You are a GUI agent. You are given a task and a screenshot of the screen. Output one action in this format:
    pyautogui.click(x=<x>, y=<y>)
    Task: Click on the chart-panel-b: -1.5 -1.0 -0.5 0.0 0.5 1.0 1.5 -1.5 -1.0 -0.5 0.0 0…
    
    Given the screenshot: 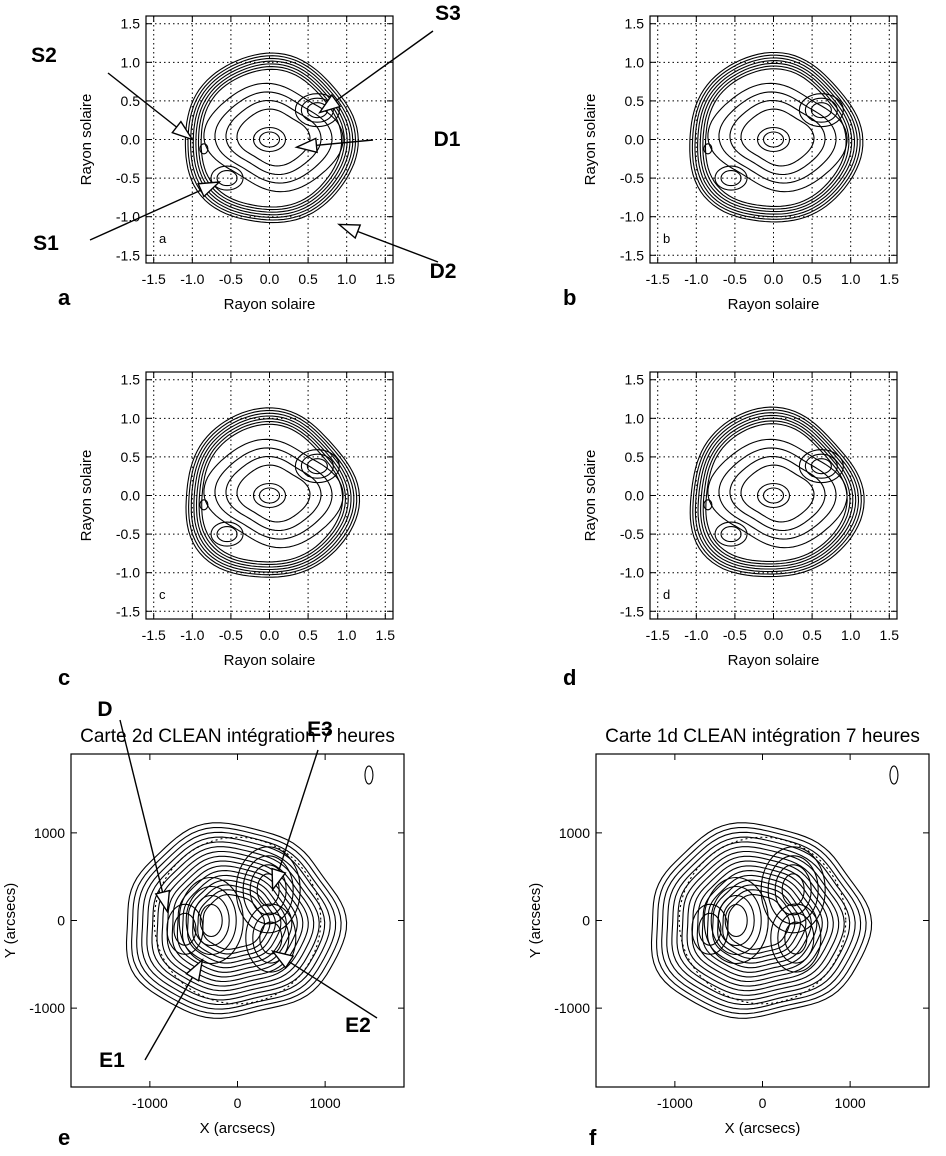 What is the action you would take?
    pyautogui.click(x=731, y=164)
    